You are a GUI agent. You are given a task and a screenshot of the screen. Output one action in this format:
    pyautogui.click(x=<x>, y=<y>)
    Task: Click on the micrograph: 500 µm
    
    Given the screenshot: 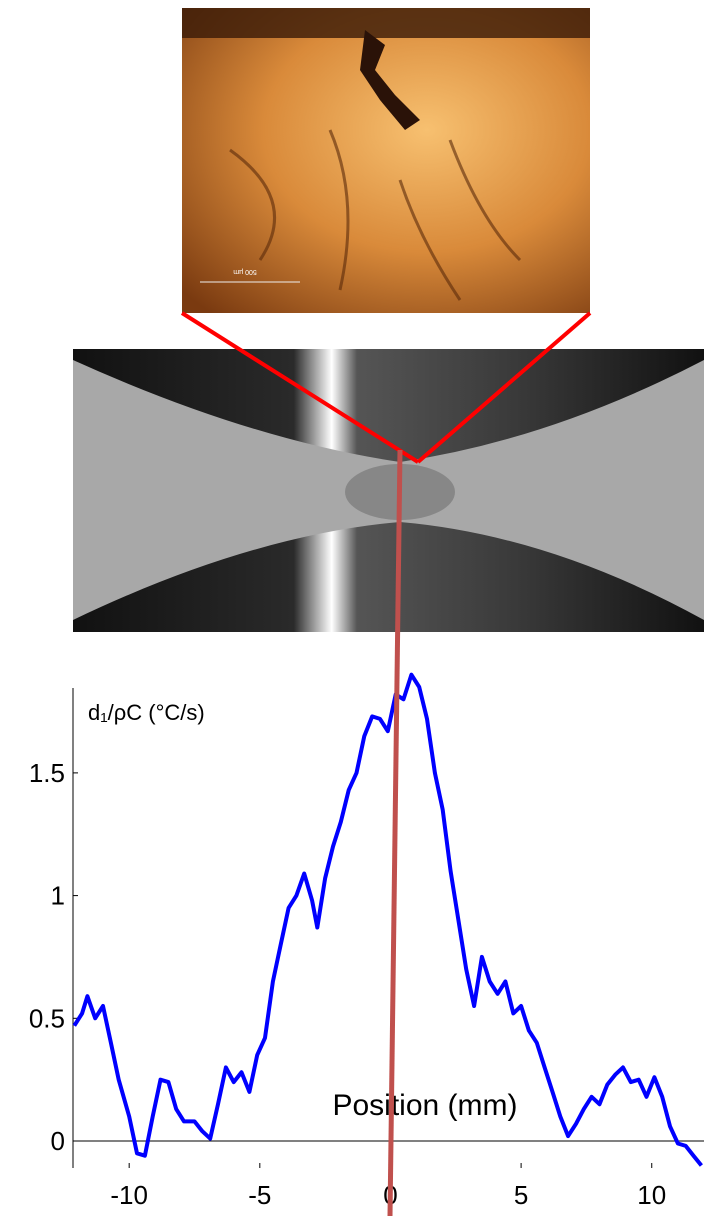 What is the action you would take?
    pyautogui.click(x=386, y=160)
    